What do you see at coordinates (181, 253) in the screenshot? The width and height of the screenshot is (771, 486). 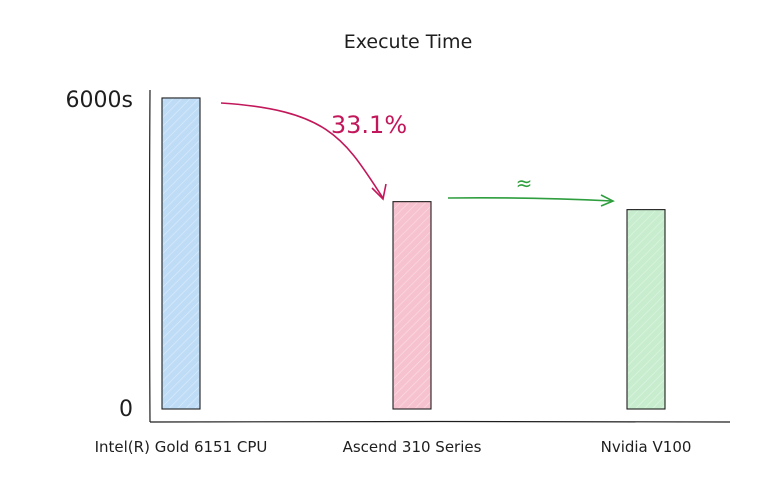 I see `bar-intel-cpu-hatch` at bounding box center [181, 253].